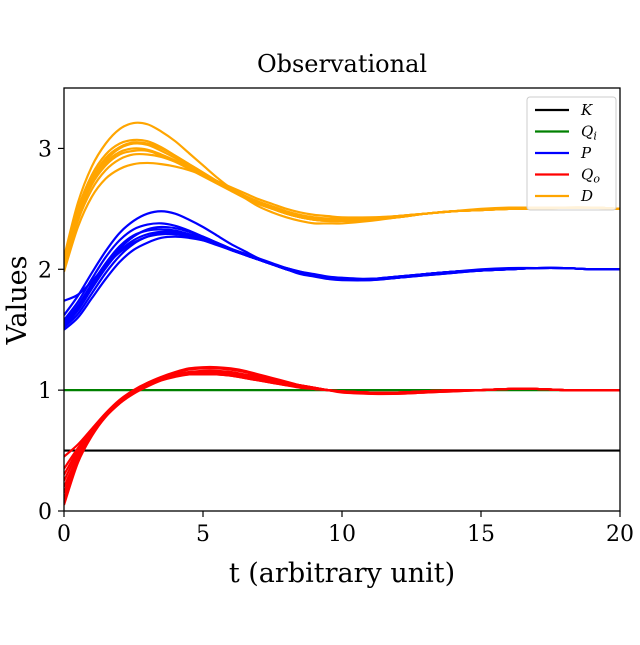  I want to click on legend-box, so click(571, 153).